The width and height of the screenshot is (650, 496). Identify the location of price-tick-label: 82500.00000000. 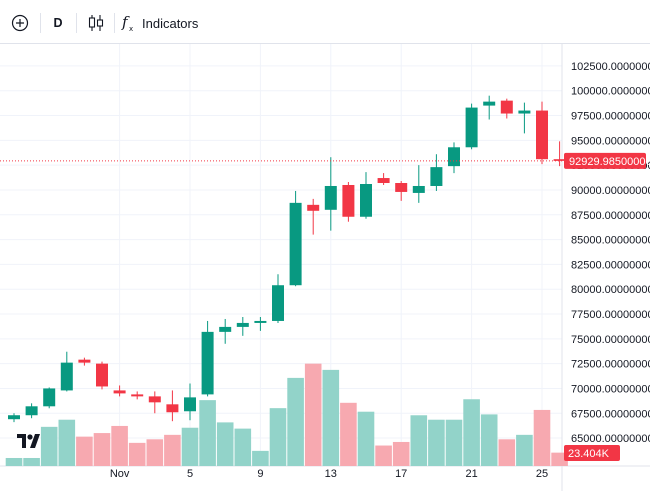
(610, 265).